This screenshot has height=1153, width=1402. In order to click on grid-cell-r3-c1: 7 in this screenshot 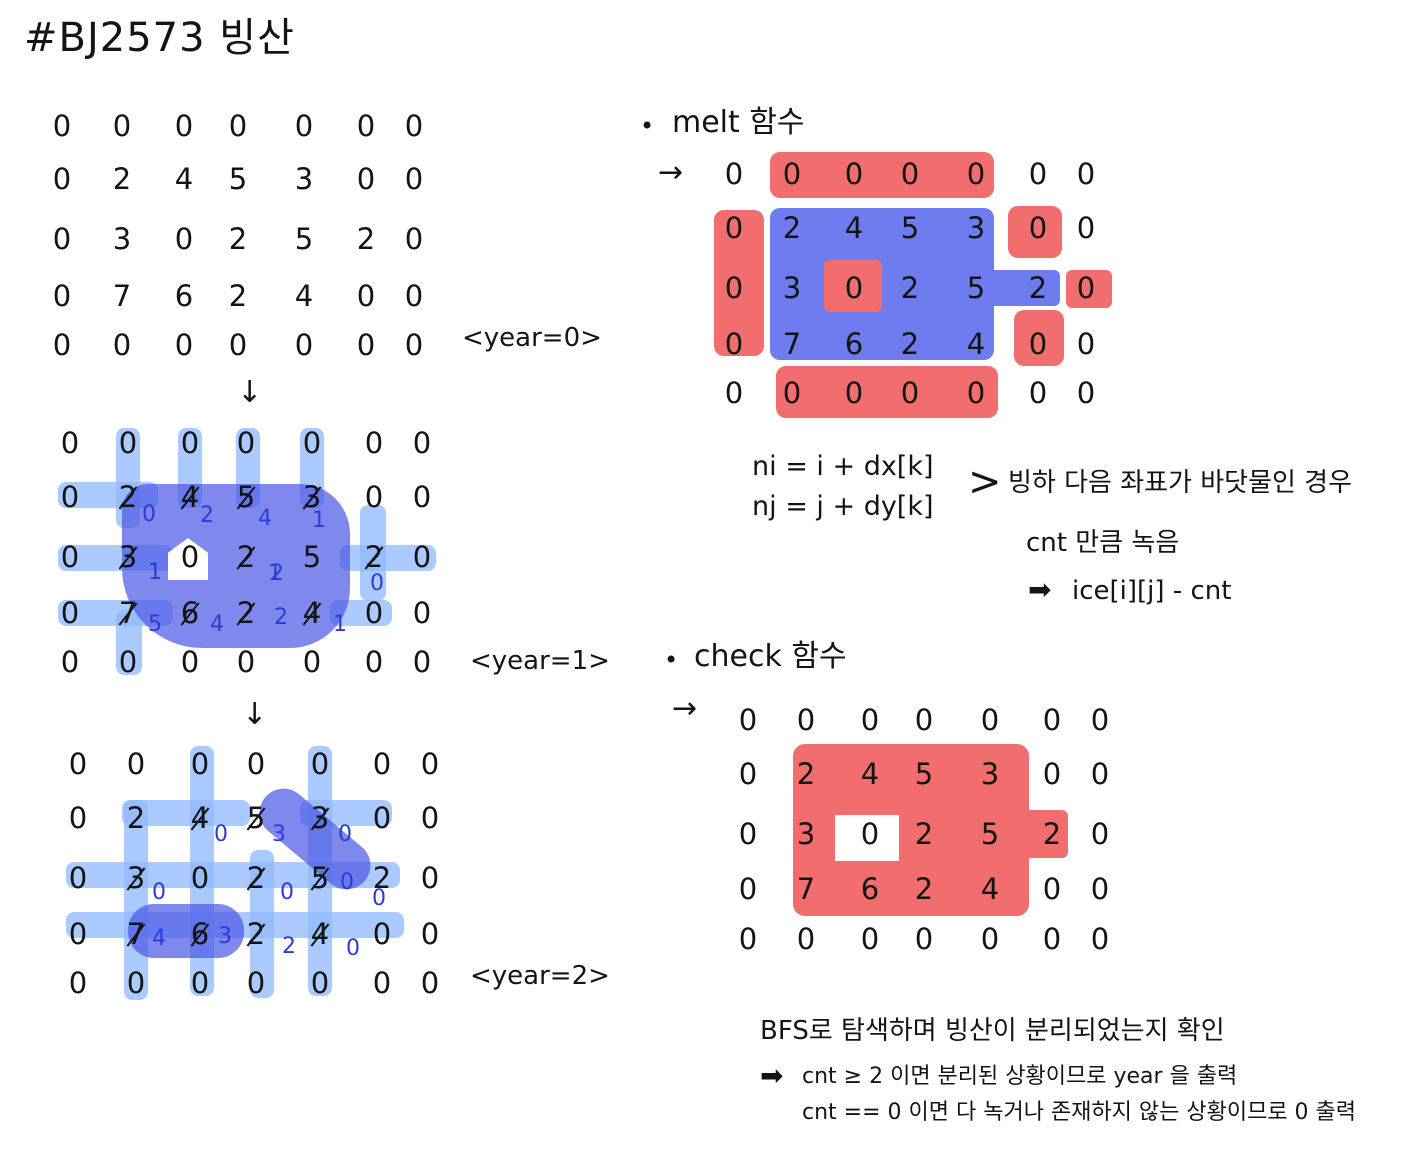, I will do `click(806, 889)`.